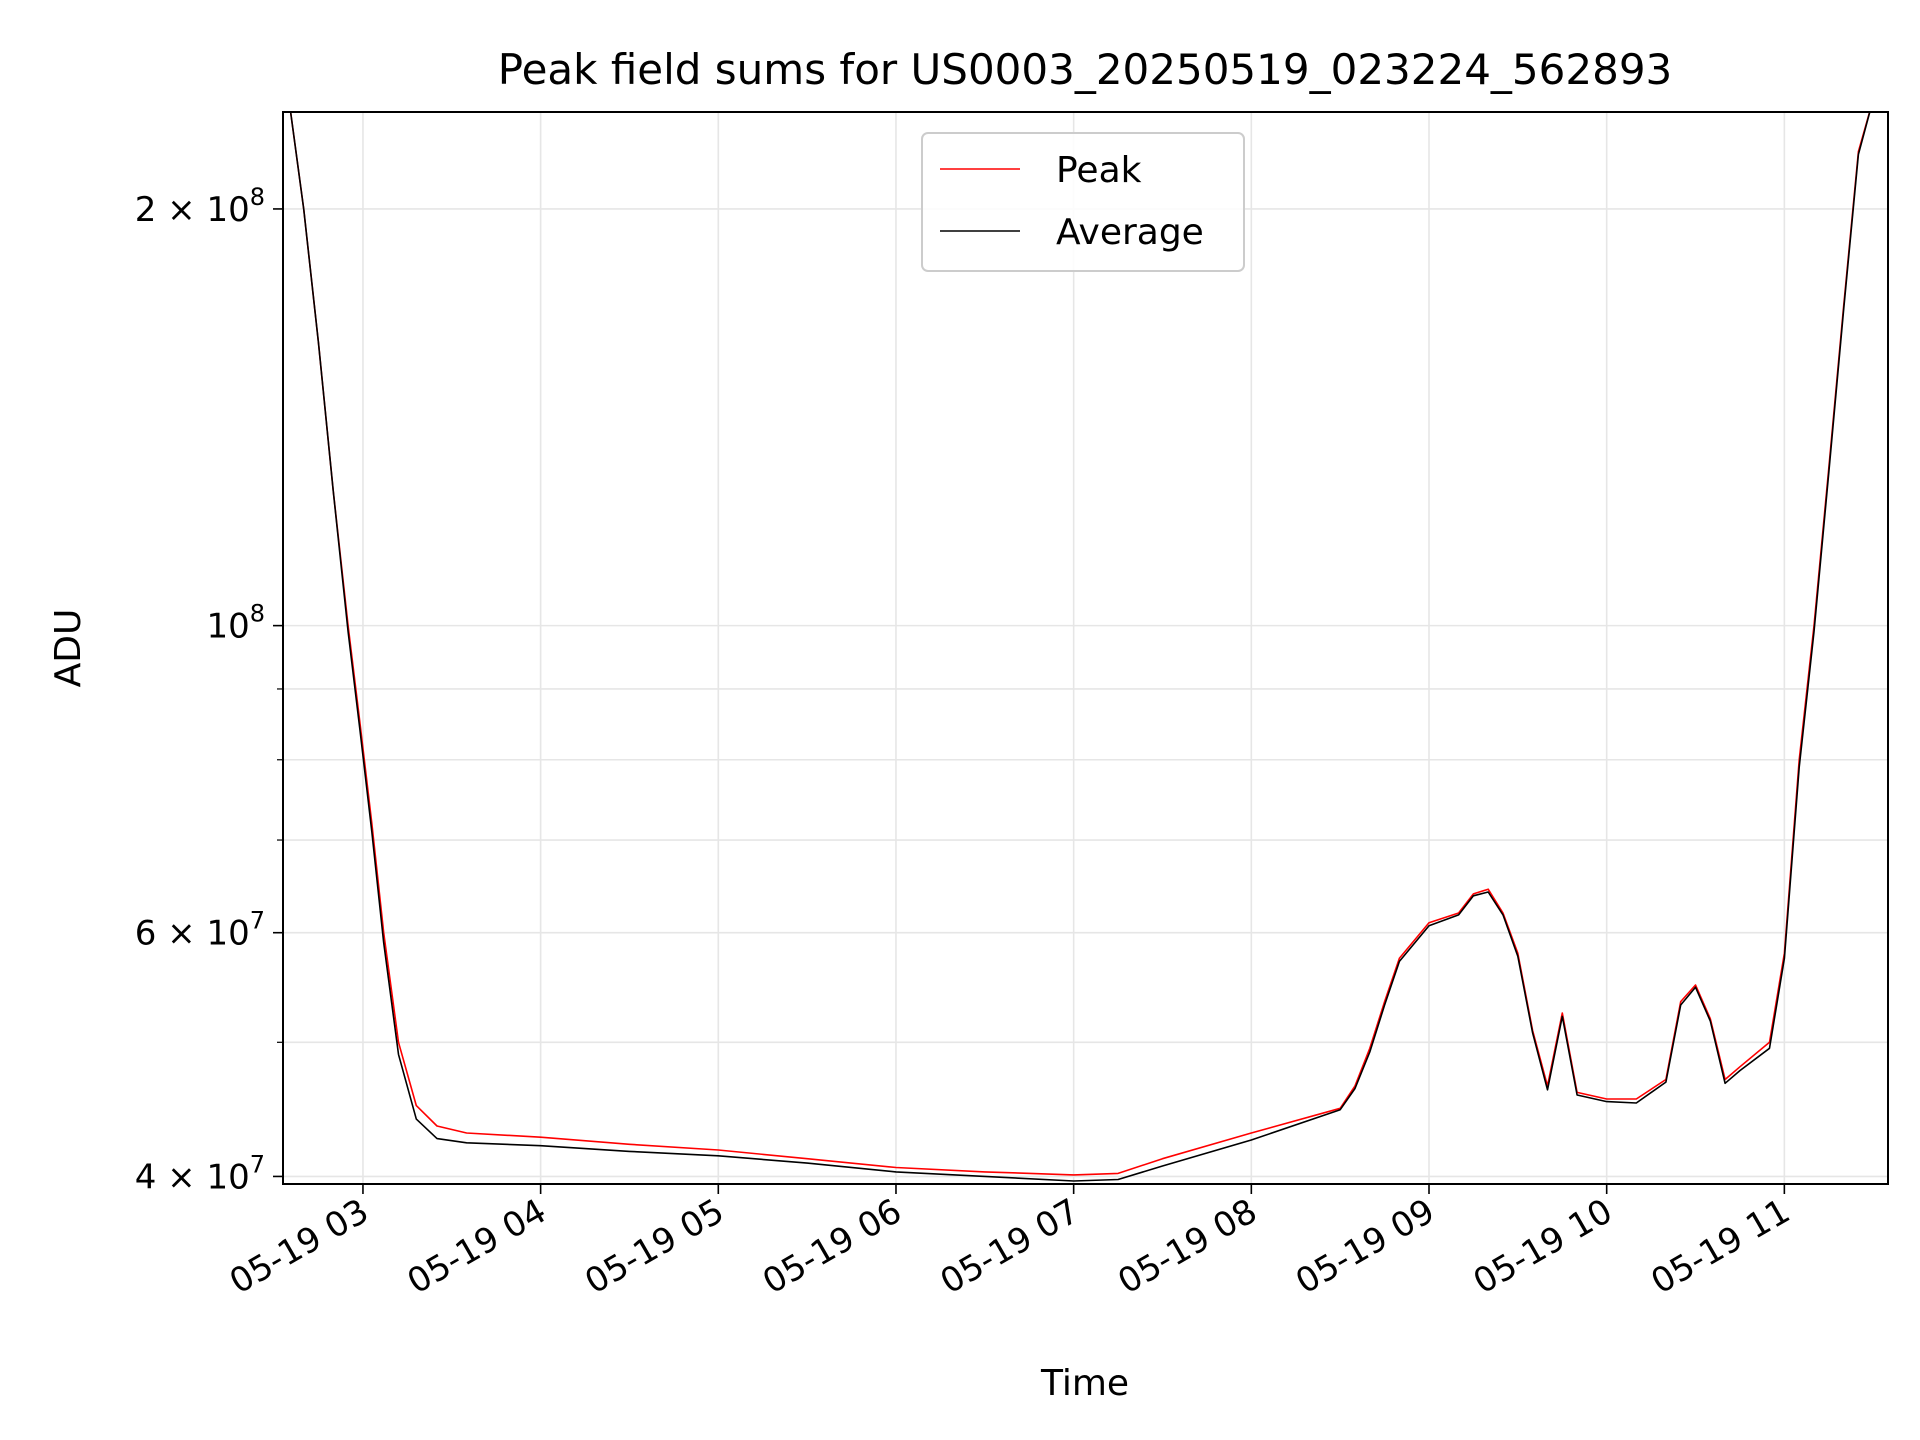 Image resolution: width=1920 pixels, height=1440 pixels. Describe the element at coordinates (1130, 232) in the screenshot. I see `legend-average-label: Average` at that location.